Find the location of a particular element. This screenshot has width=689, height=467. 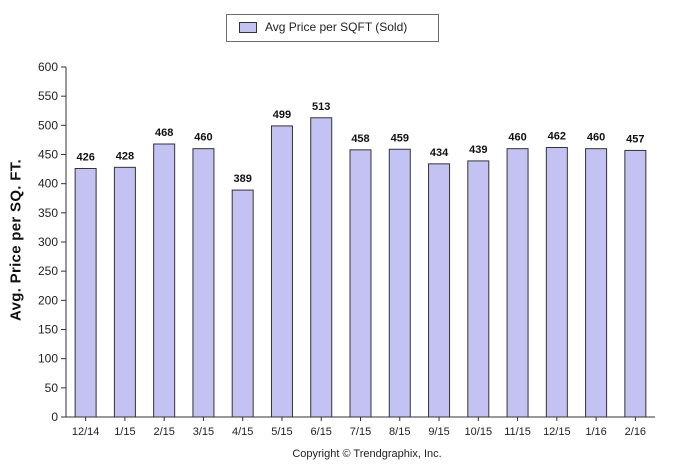

legend-swatch is located at coordinates (248, 27).